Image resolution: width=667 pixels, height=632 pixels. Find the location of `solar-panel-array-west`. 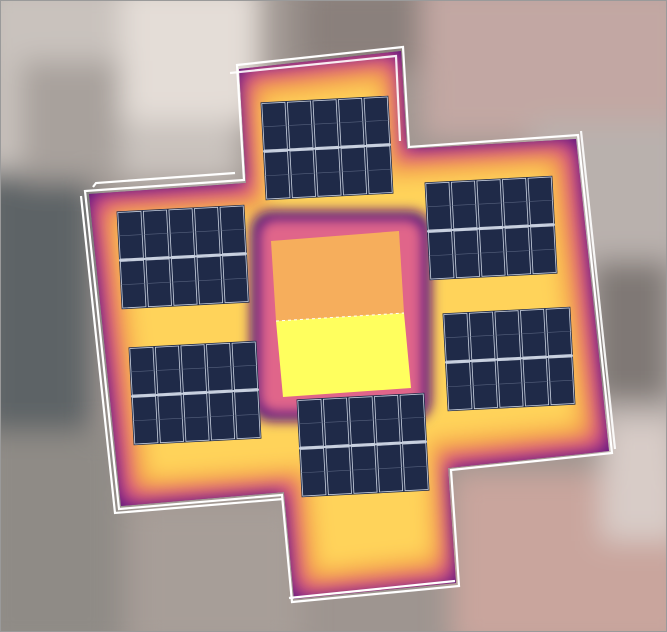

solar-panel-array-west is located at coordinates (183, 257).